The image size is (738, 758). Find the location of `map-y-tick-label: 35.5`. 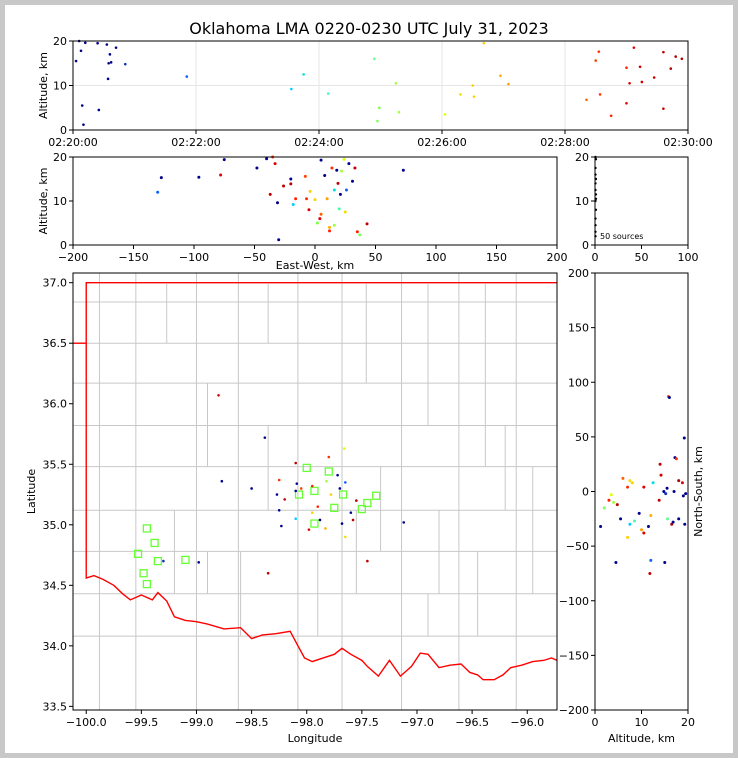

map-y-tick-label: 35.5 is located at coordinates (55, 464).